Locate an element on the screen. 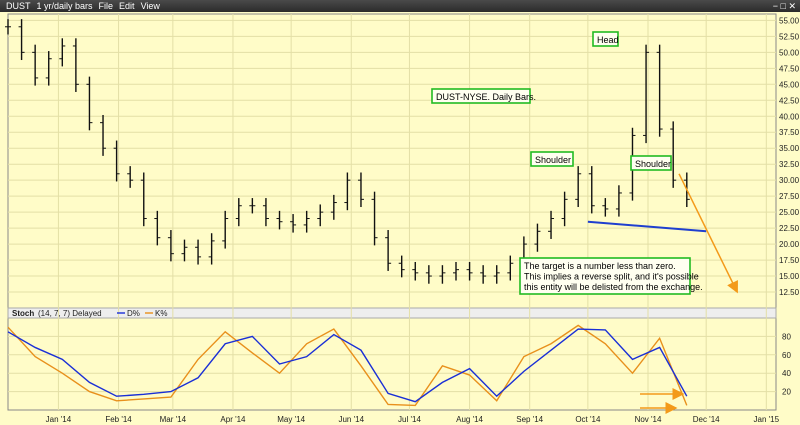 Image resolution: width=800 pixels, height=425 pixels. neckline-support-line is located at coordinates (647, 226).